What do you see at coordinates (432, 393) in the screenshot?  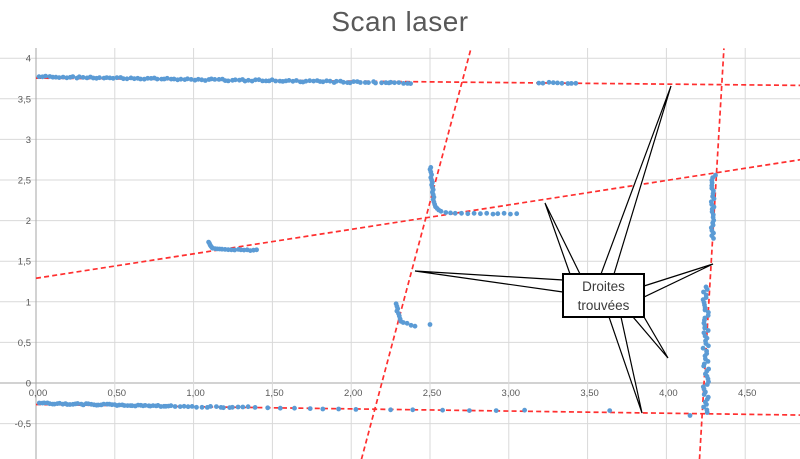 I see `svg-text: 2,50` at bounding box center [432, 393].